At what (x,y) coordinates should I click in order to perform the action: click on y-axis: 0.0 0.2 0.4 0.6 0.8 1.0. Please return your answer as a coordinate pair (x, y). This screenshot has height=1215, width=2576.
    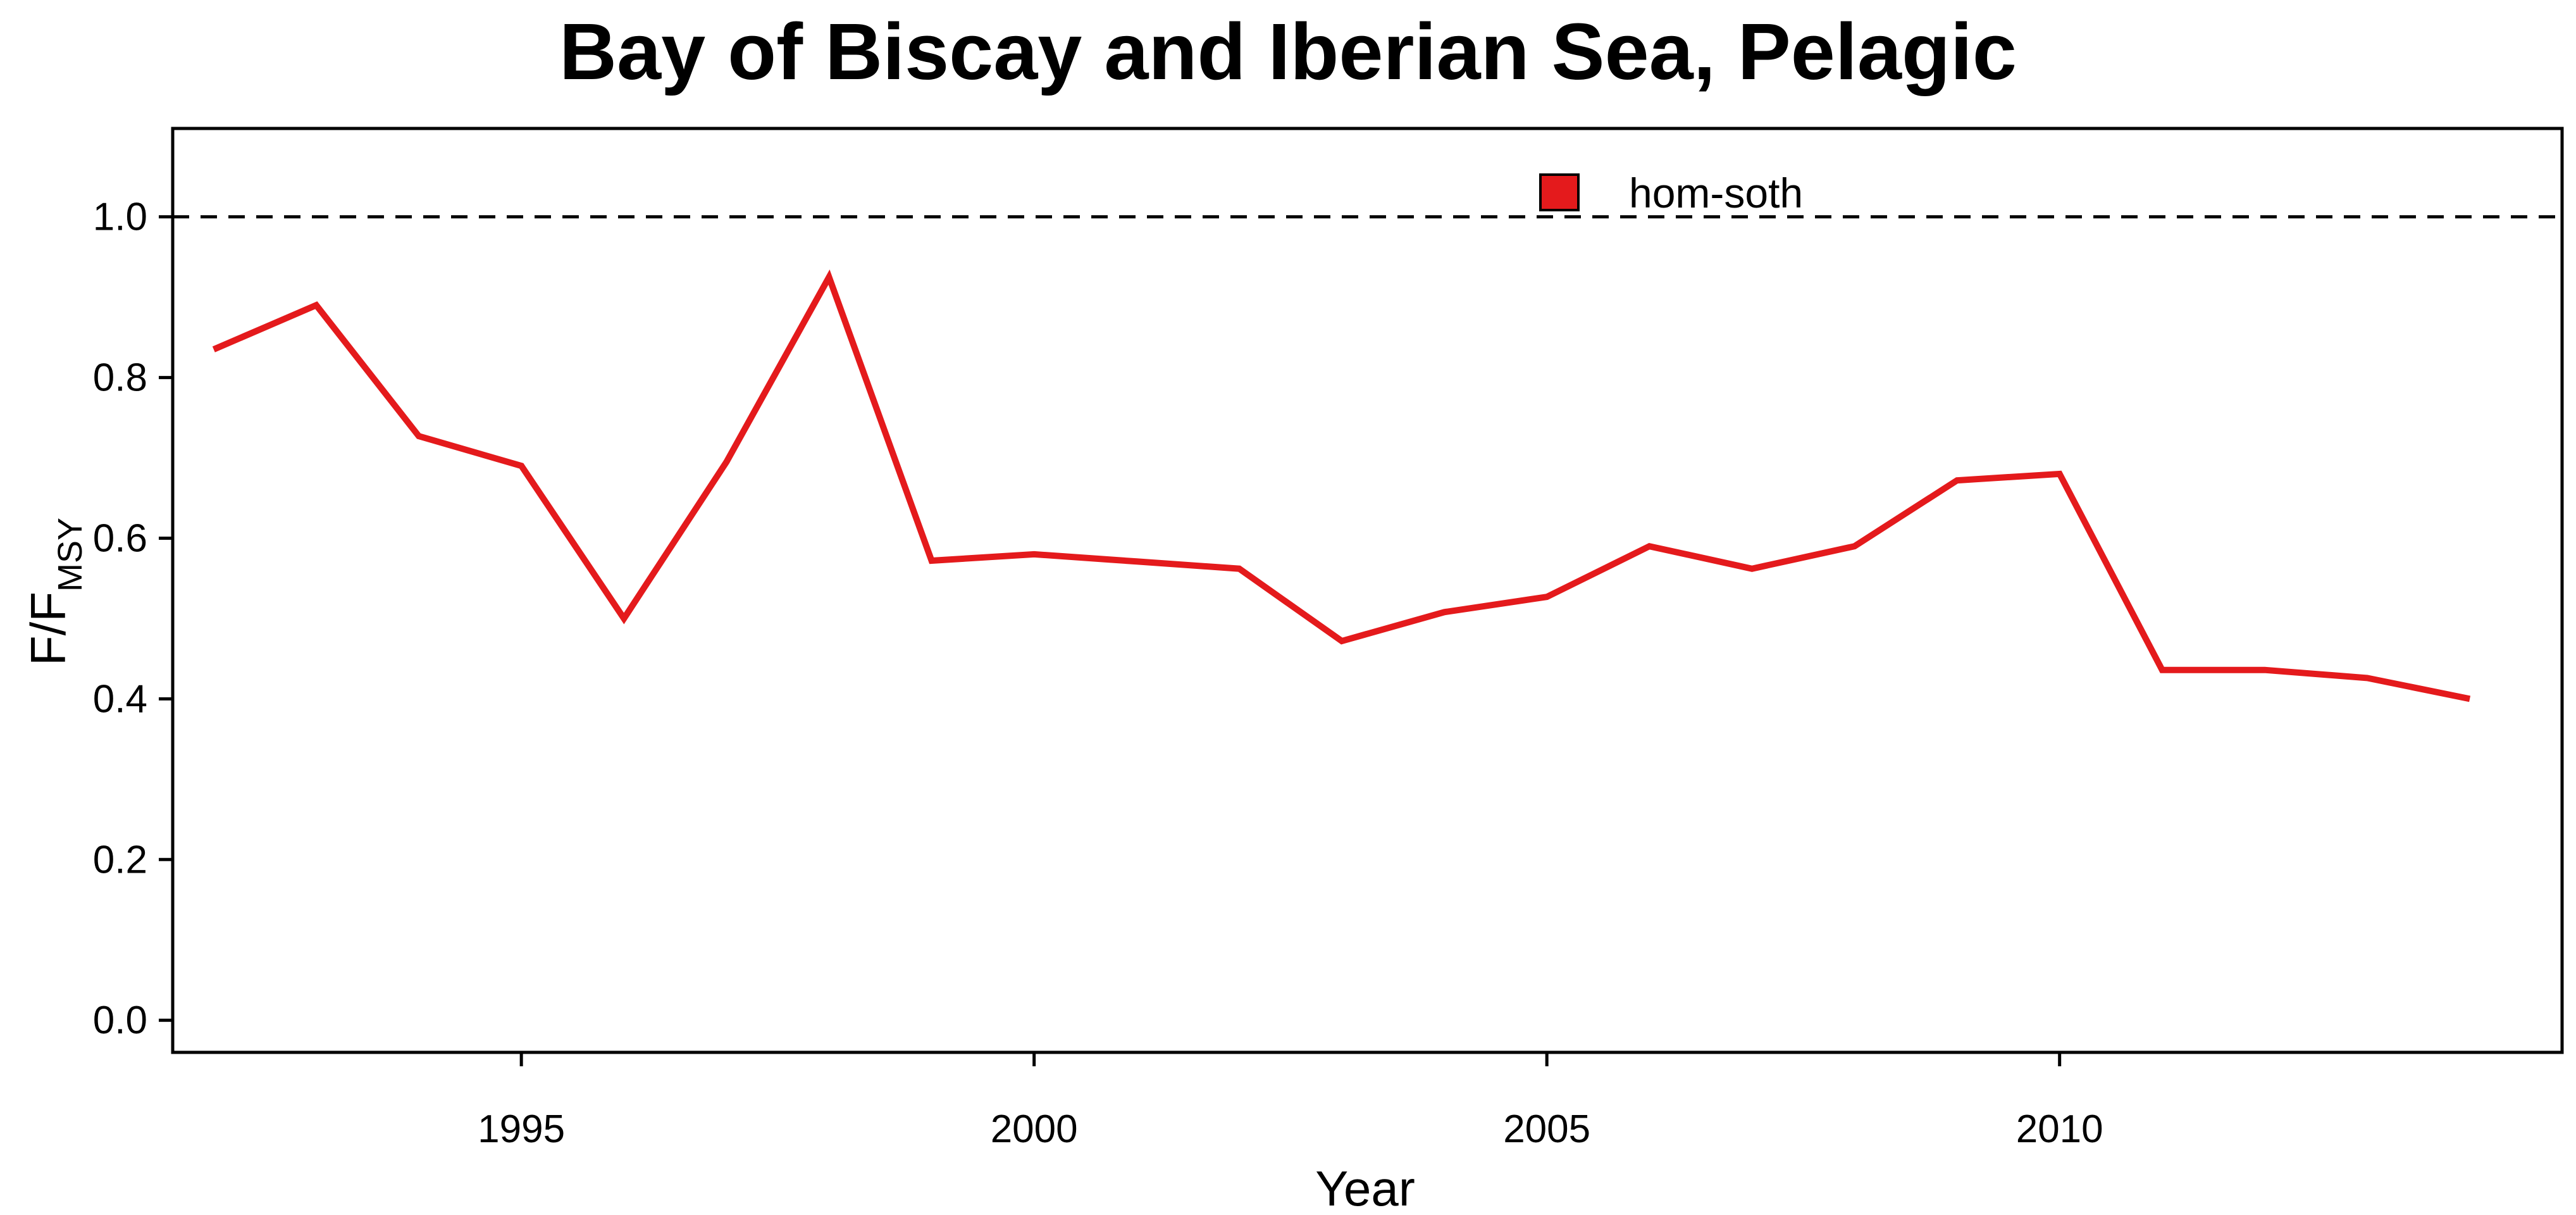
    Looking at the image, I should click on (133, 619).